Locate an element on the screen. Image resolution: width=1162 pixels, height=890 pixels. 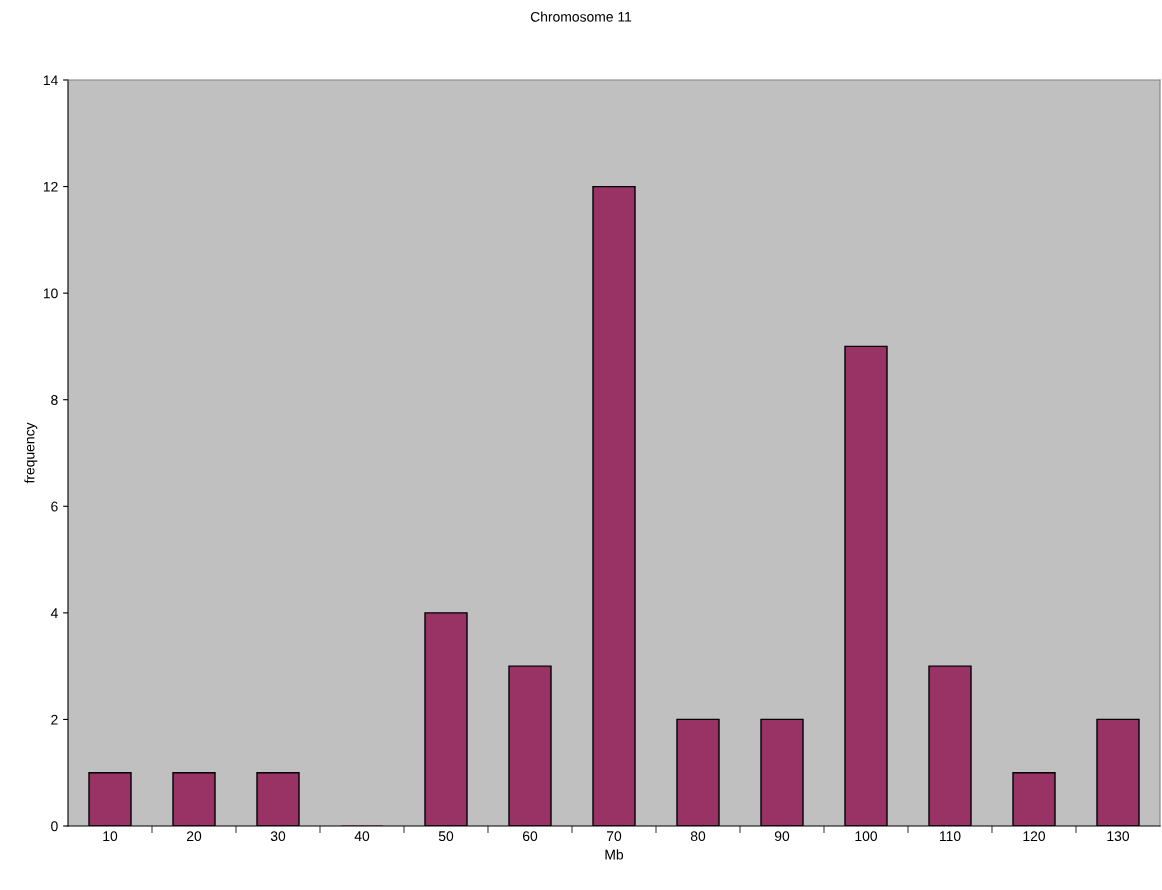
x-tick-label: 90 is located at coordinates (782, 836).